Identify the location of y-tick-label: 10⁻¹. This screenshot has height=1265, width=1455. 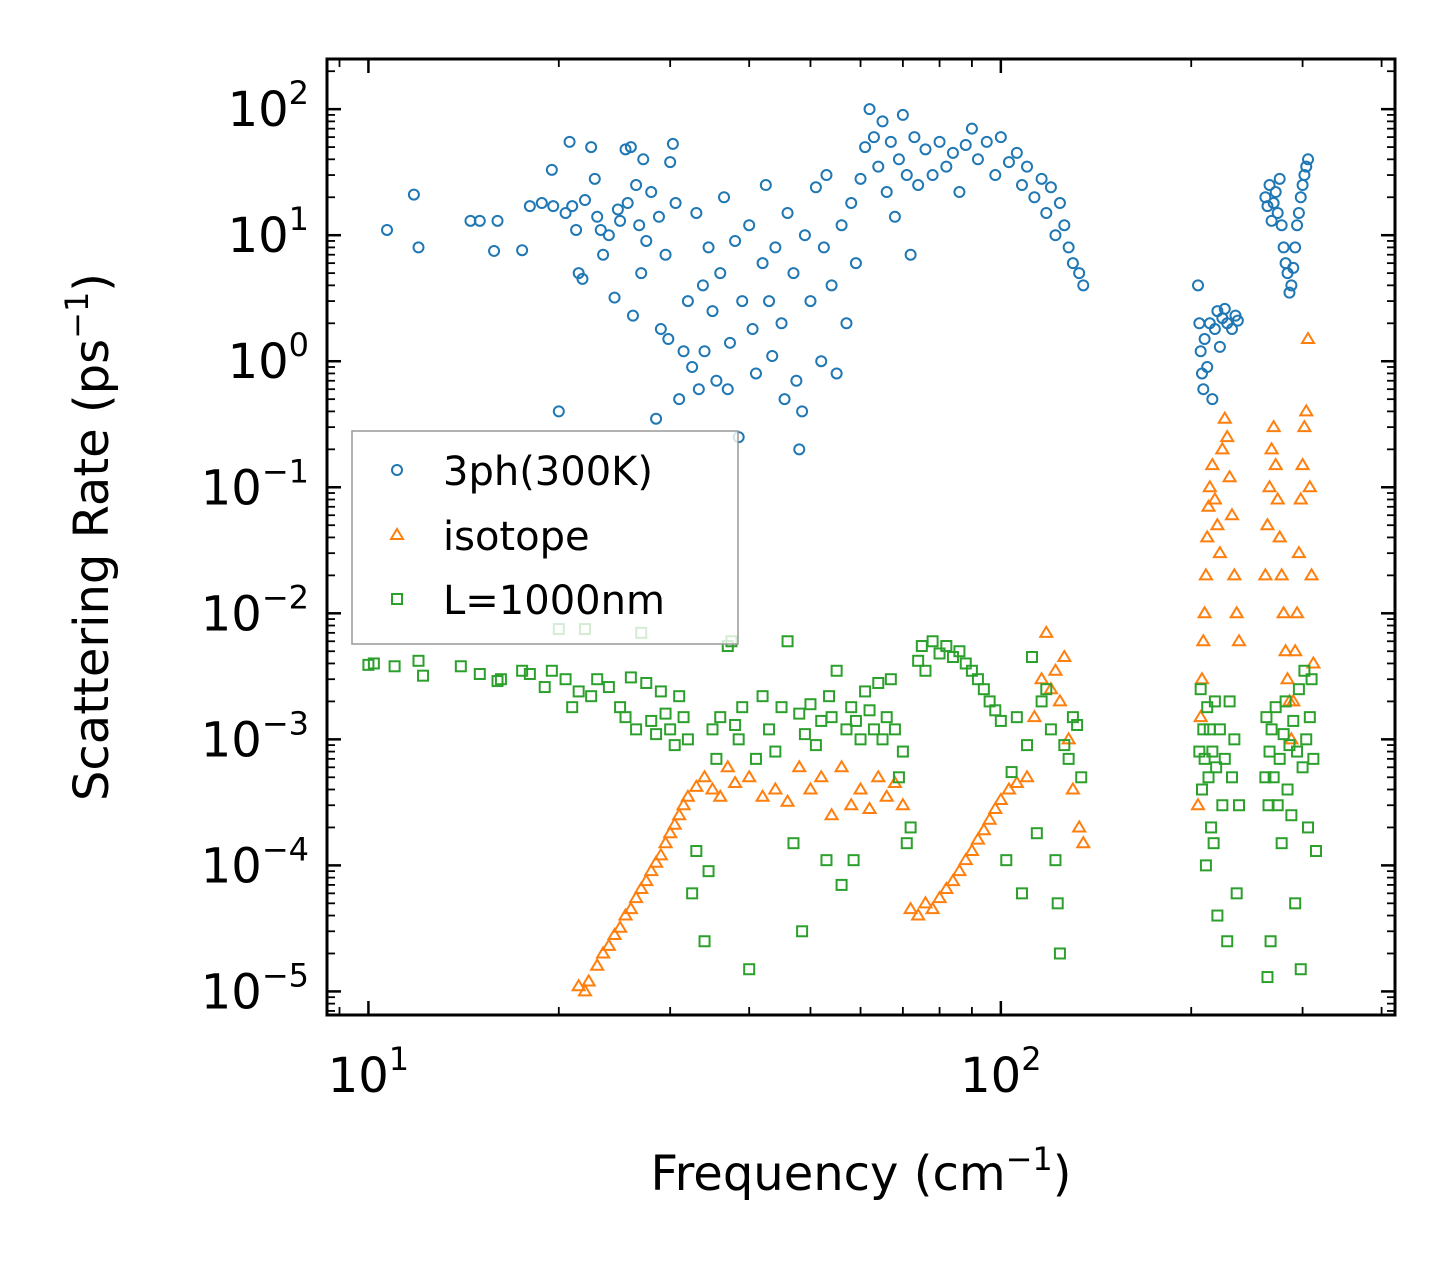
(255, 484).